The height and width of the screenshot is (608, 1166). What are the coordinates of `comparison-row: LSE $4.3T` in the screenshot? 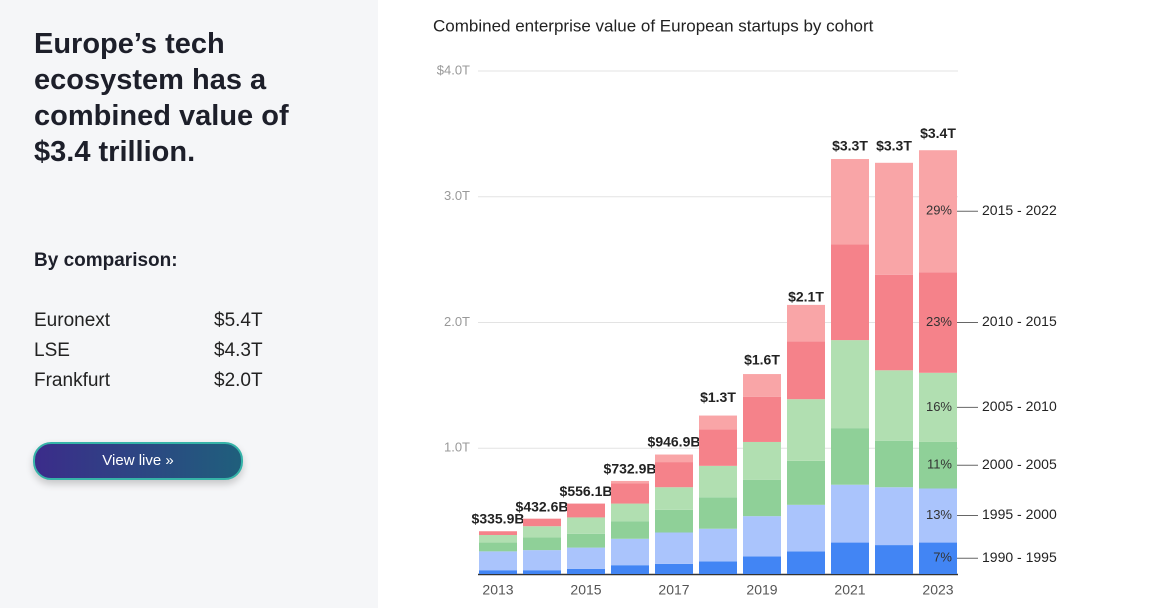 It's located at (148, 351).